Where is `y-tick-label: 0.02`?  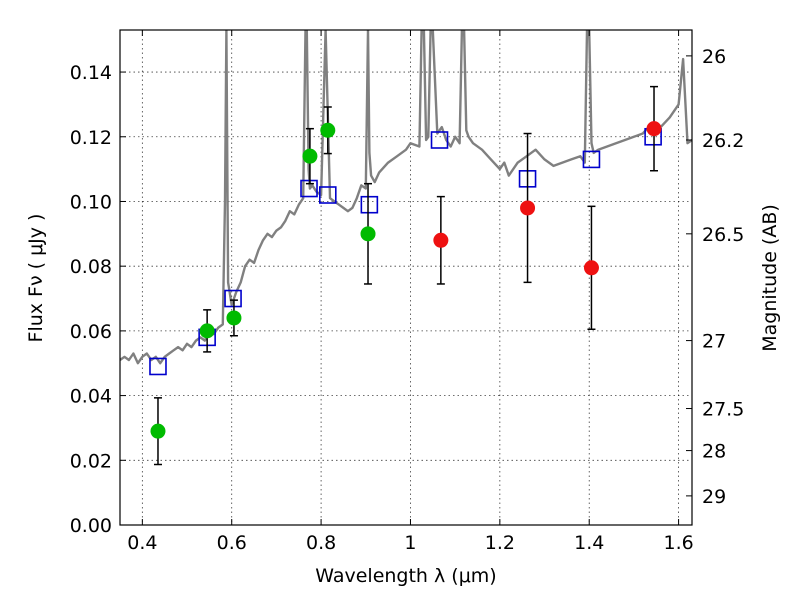 y-tick-label: 0.02 is located at coordinates (91, 461).